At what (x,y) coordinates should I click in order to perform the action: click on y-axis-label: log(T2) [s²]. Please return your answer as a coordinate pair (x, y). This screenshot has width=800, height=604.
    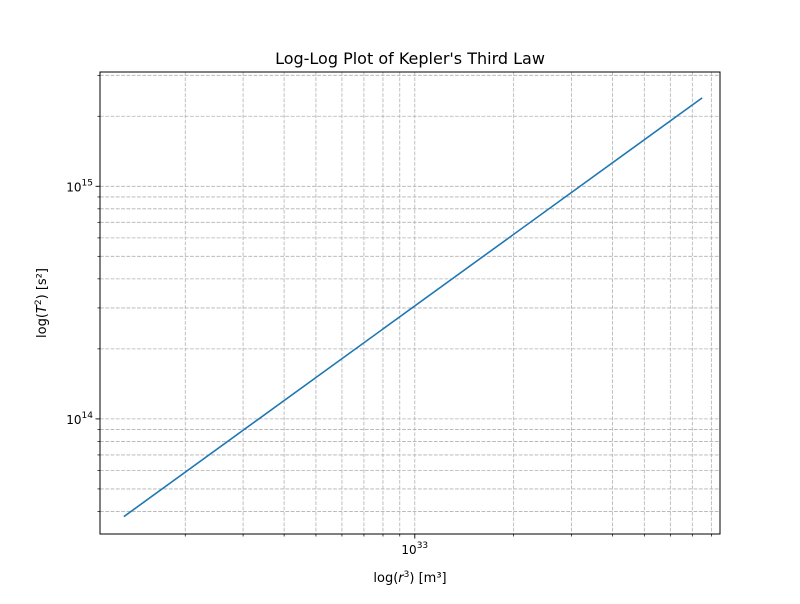
    Looking at the image, I should click on (42, 303).